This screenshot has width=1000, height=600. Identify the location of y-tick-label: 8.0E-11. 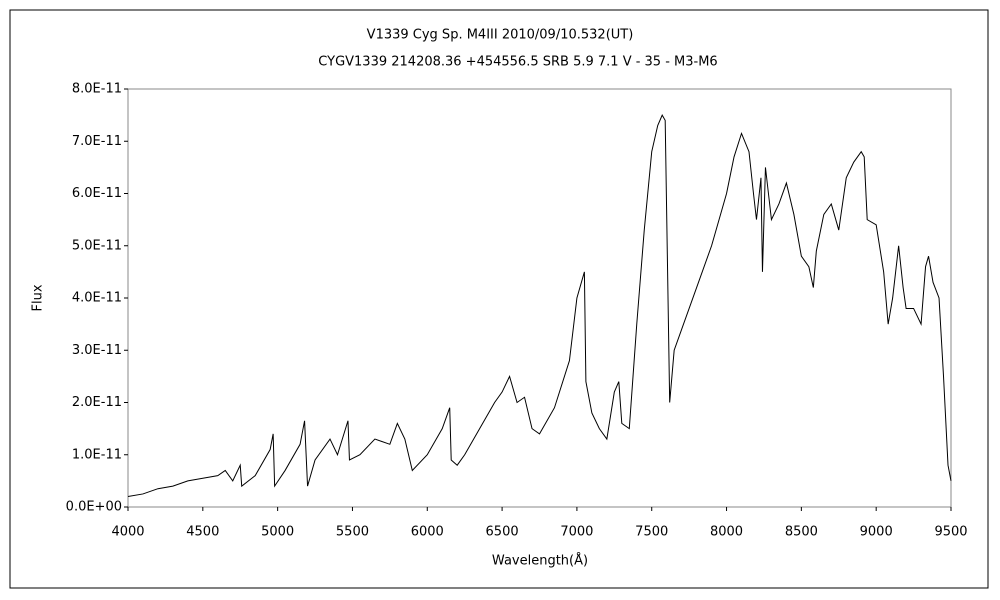
(97, 89).